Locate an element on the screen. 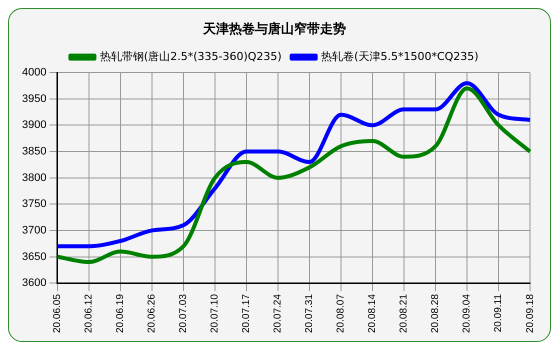 The width and height of the screenshot is (557, 348). x-tick-label: 20.07.17 is located at coordinates (246, 314).